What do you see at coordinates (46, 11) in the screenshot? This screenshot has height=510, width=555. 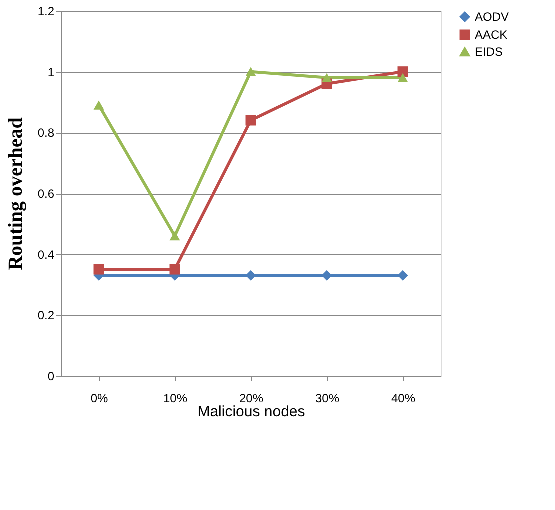 I see `y-tick-label: 1.2` at bounding box center [46, 11].